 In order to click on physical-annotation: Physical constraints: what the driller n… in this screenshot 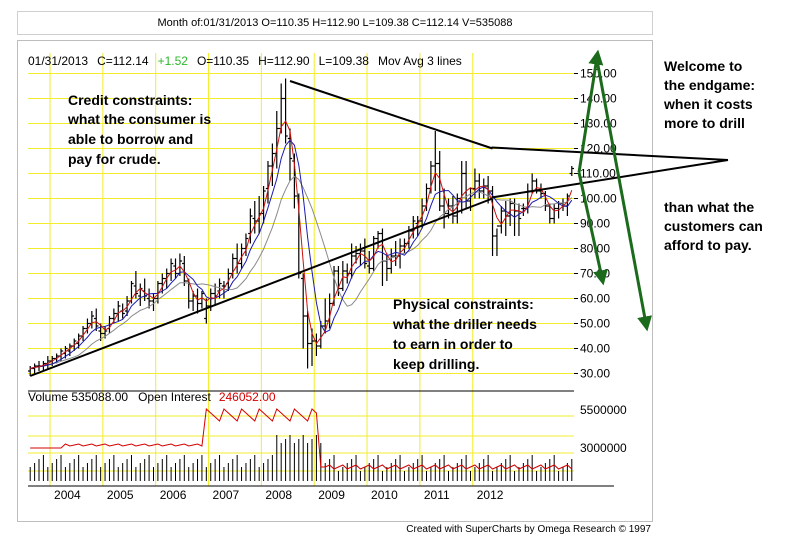, I will do `click(464, 334)`.